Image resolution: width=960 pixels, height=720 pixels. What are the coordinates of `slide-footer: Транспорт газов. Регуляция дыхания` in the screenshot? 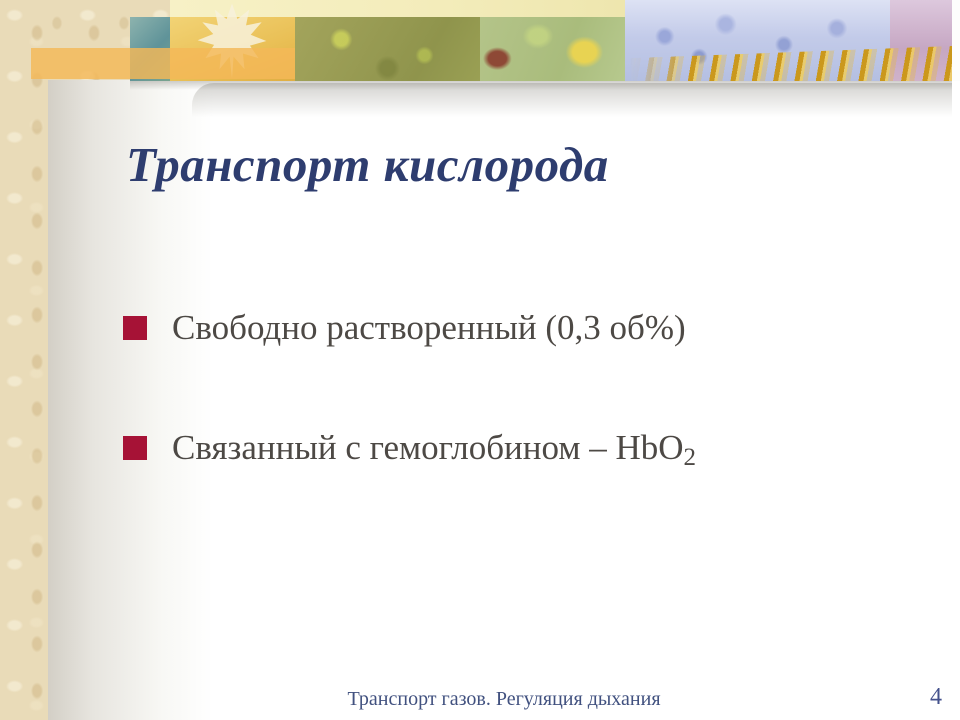 It's located at (504, 699).